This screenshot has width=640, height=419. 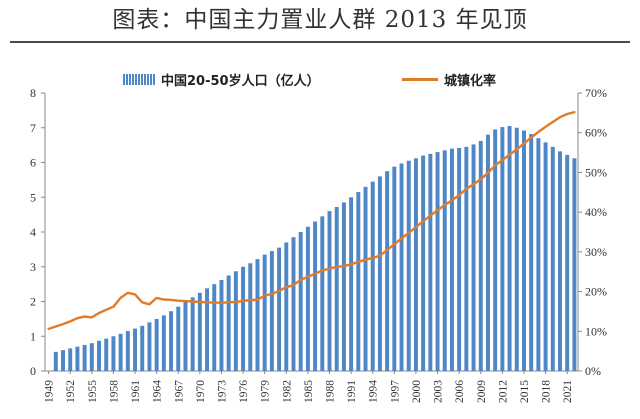 I want to click on x-axis-tick-label: 1958, so click(x=114, y=391).